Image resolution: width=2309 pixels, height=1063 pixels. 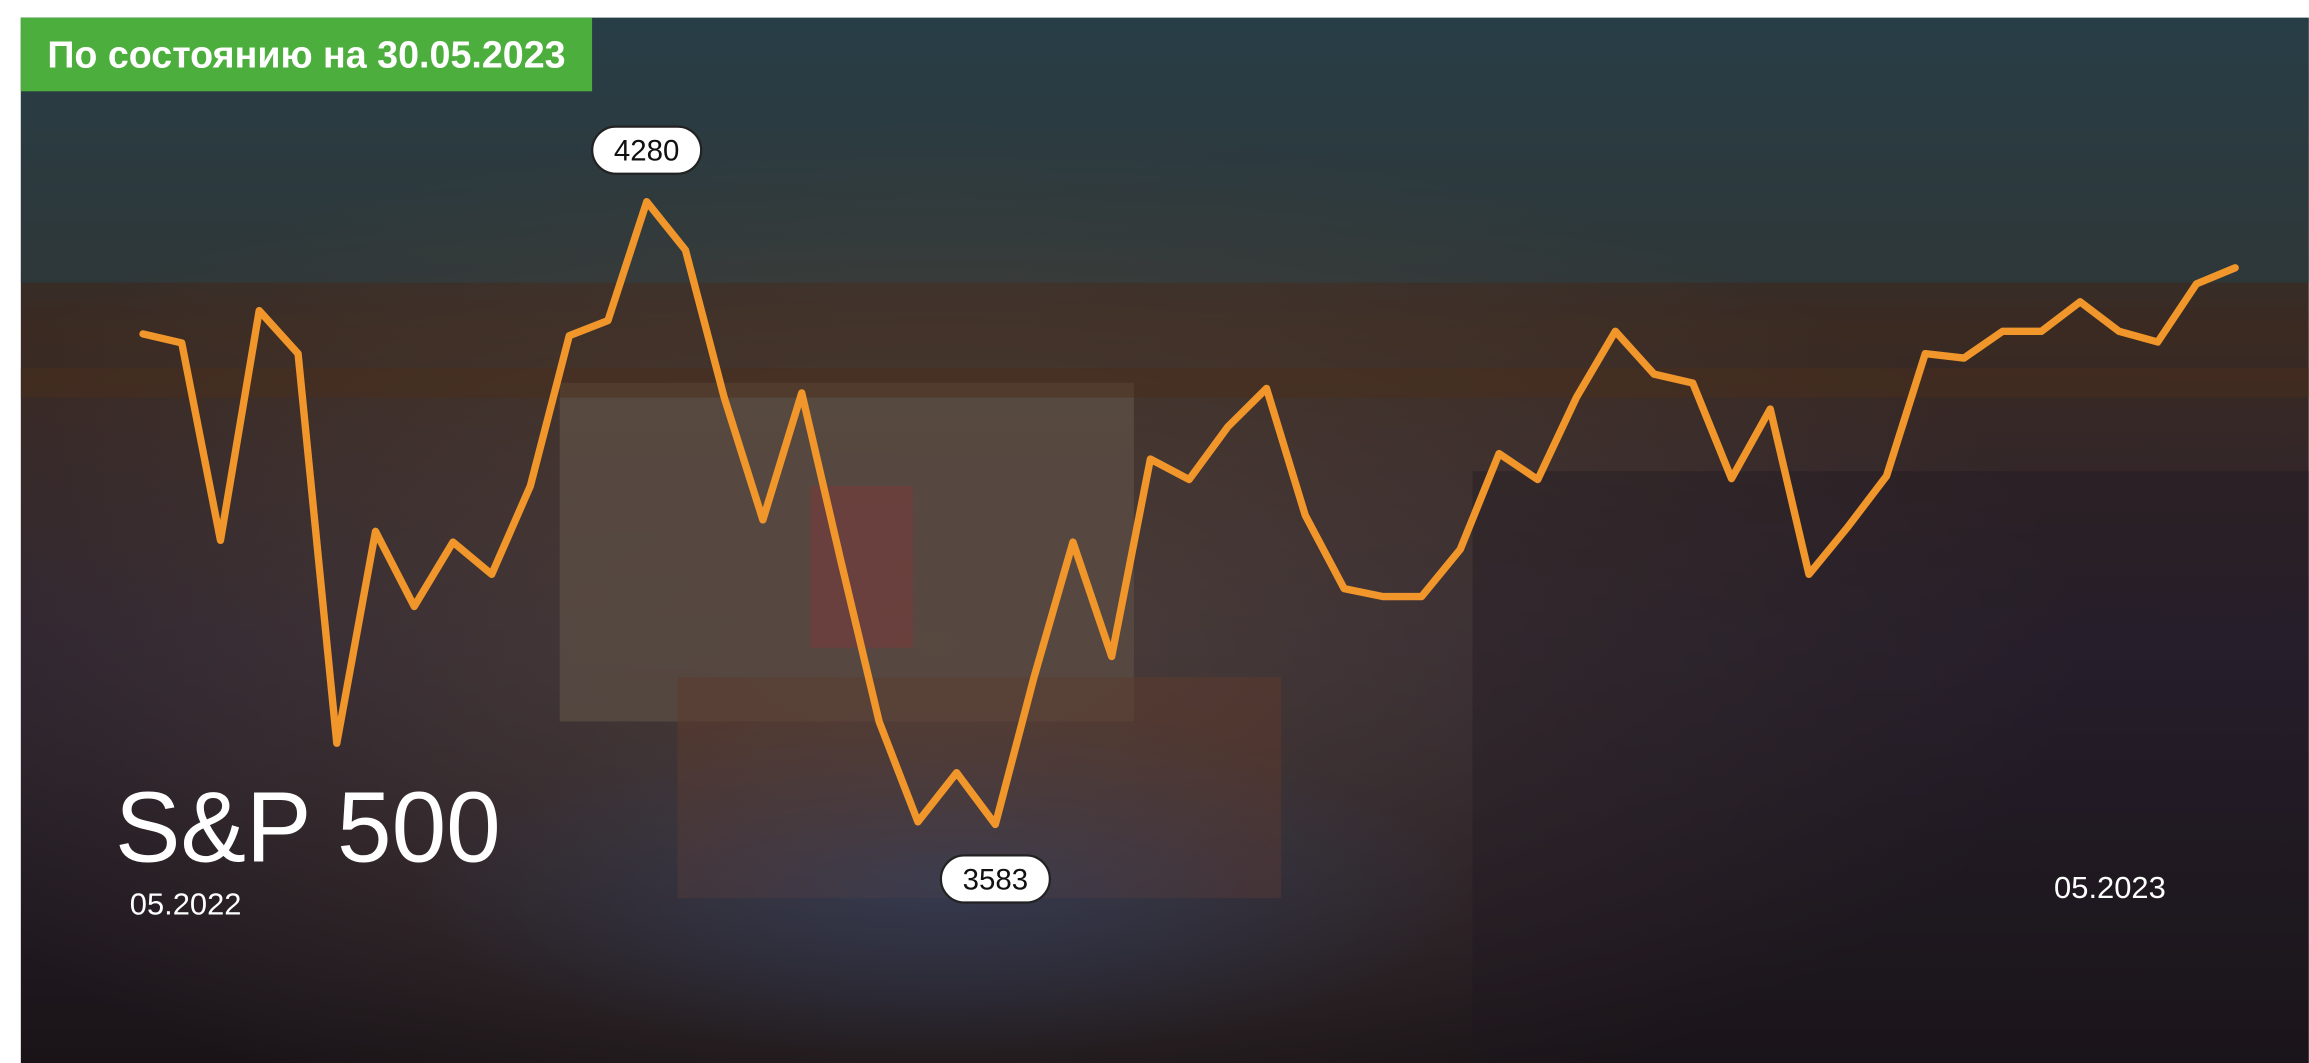 I want to click on date-badge, so click(x=306, y=54).